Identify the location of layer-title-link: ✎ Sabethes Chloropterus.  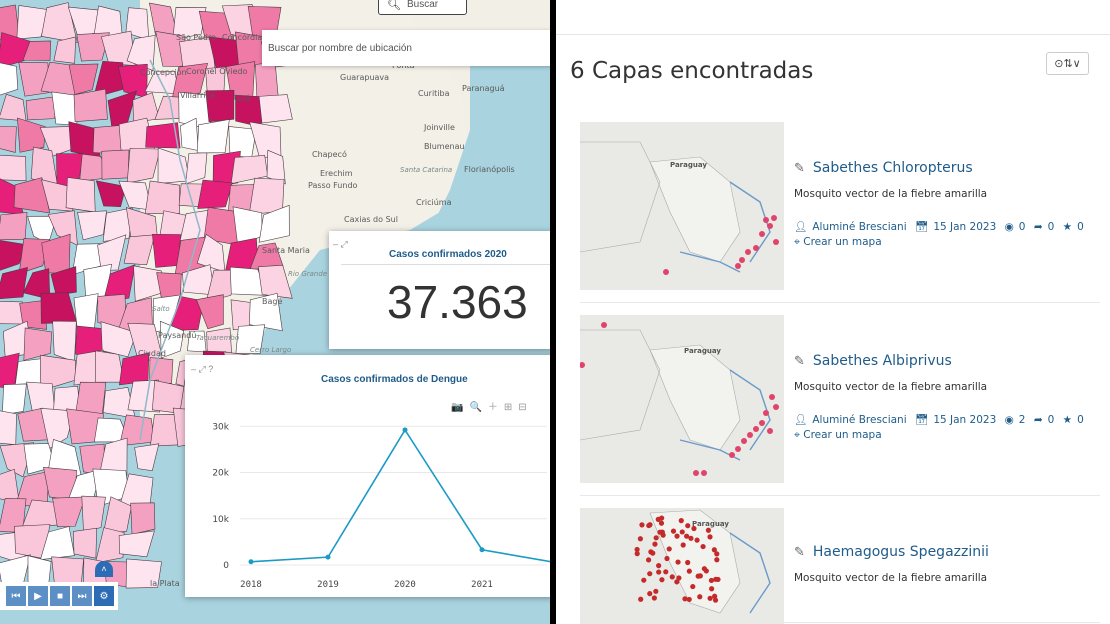
(883, 168).